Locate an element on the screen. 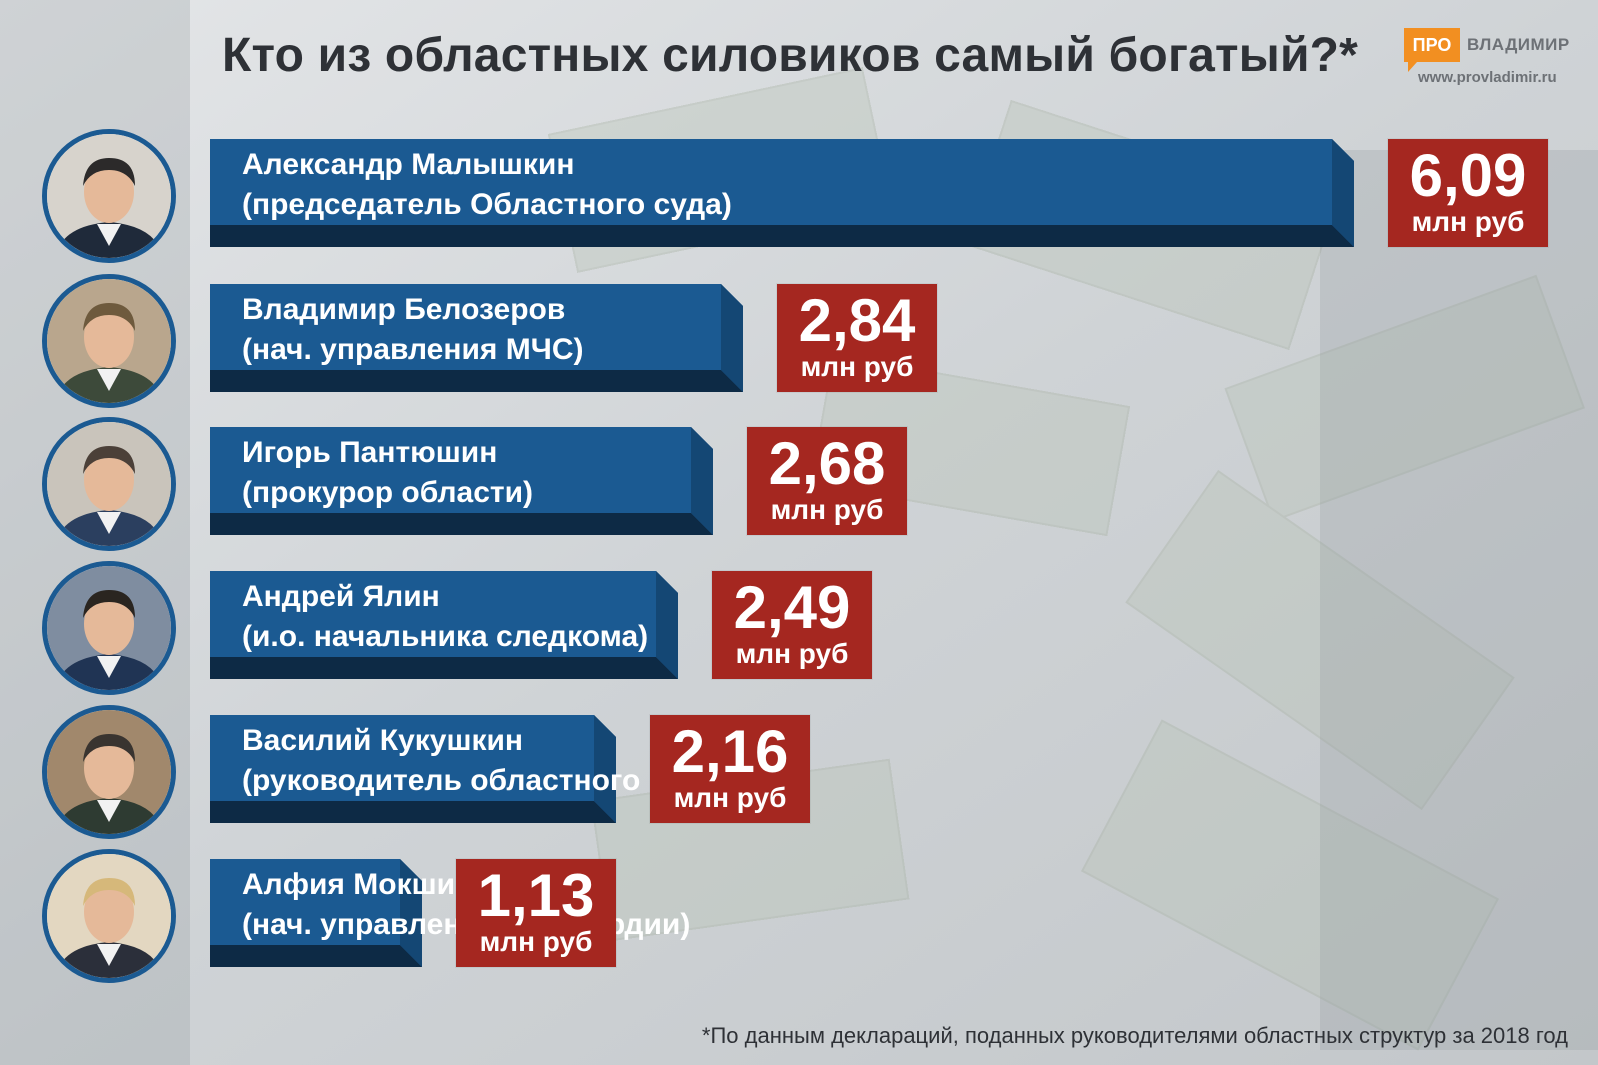 The height and width of the screenshot is (1065, 1598). bar-label: Игорь Пантюшин (прокурор области) is located at coordinates (387, 473).